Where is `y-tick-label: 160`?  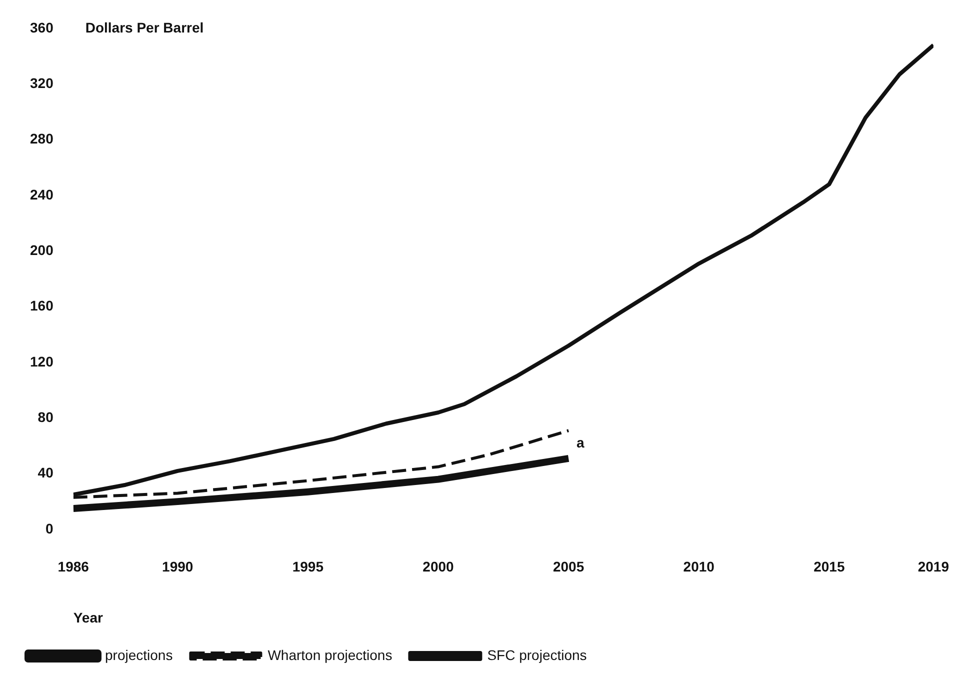 y-tick-label: 160 is located at coordinates (42, 306).